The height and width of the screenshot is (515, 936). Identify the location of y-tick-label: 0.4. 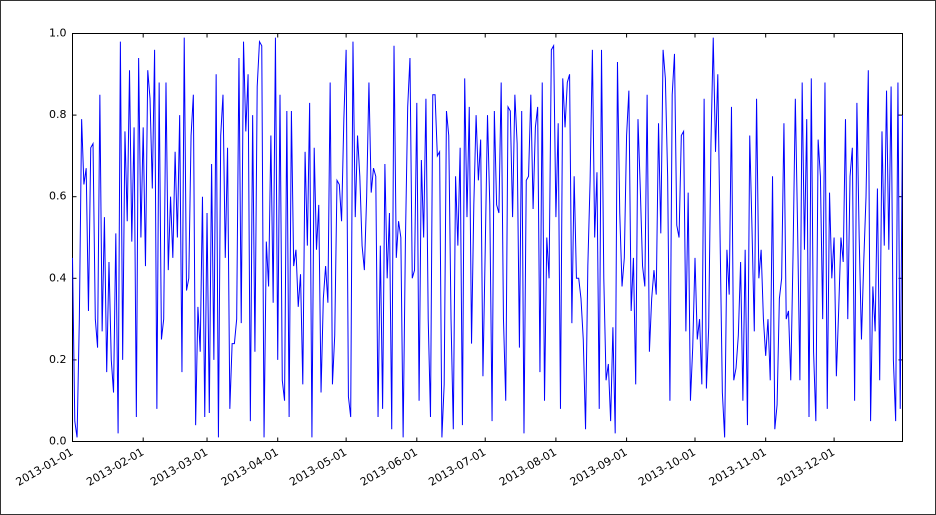
(58, 277).